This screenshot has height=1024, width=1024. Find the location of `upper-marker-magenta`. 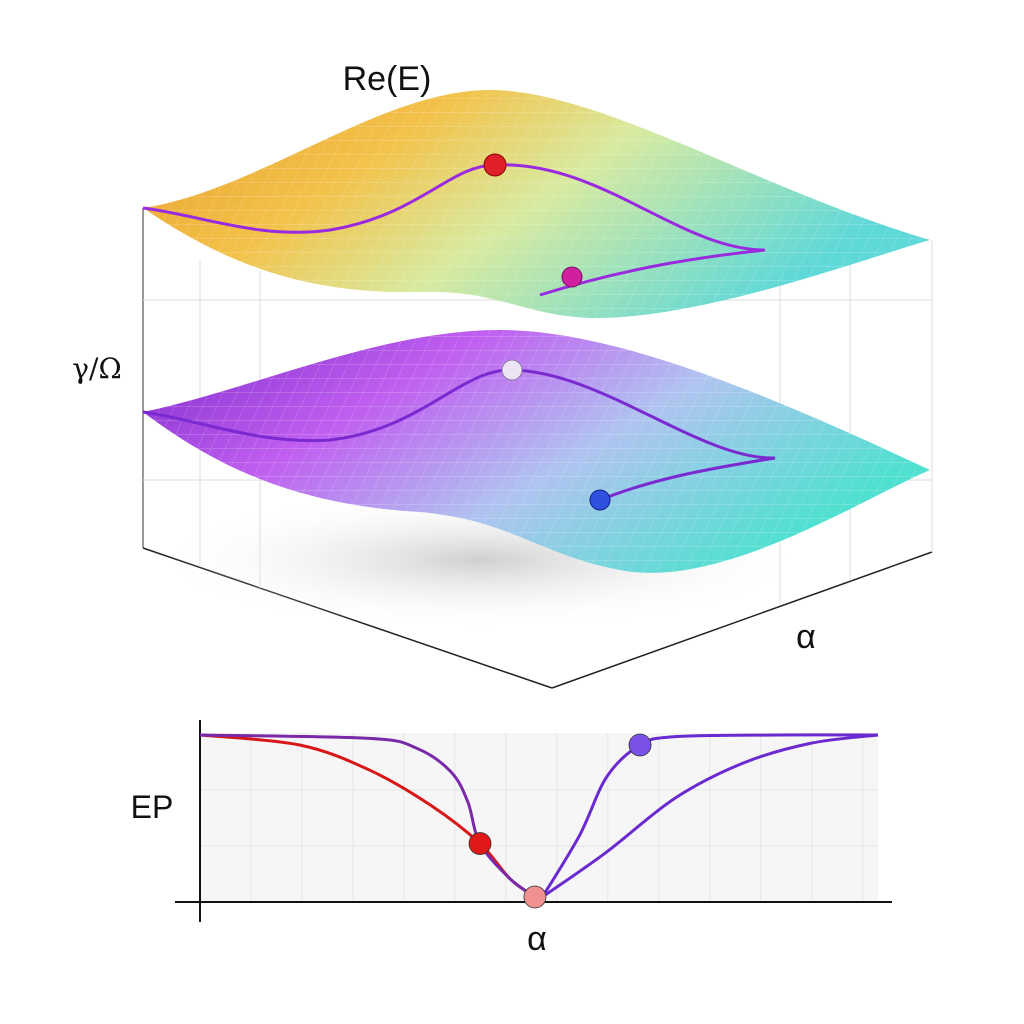

upper-marker-magenta is located at coordinates (572, 277).